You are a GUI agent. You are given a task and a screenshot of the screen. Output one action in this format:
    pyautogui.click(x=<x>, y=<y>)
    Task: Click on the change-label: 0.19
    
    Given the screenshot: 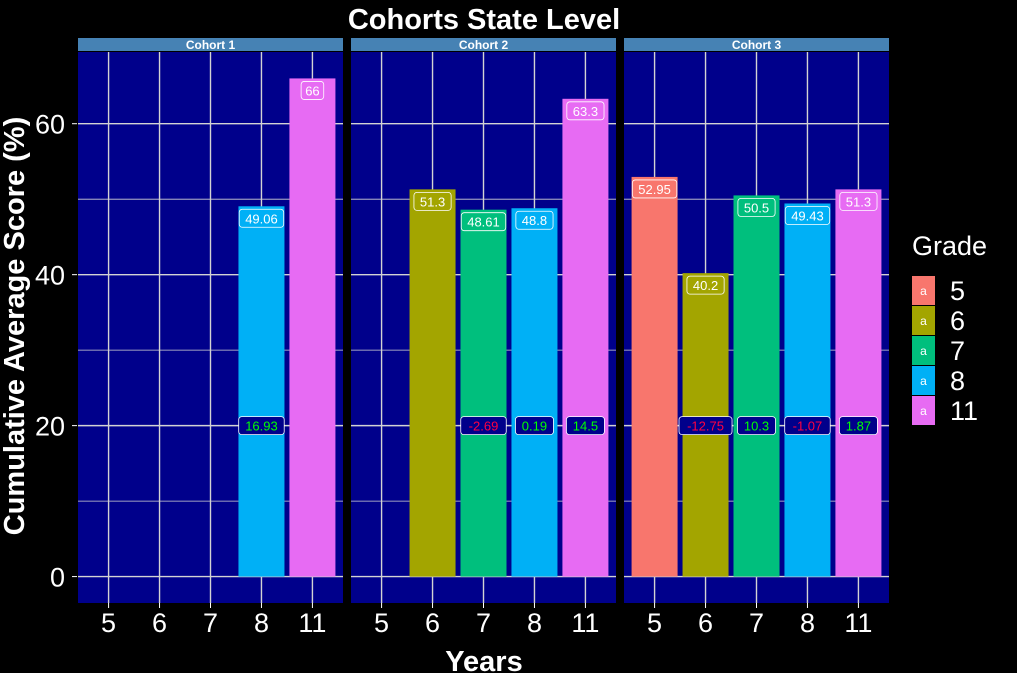 What is the action you would take?
    pyautogui.click(x=534, y=426)
    